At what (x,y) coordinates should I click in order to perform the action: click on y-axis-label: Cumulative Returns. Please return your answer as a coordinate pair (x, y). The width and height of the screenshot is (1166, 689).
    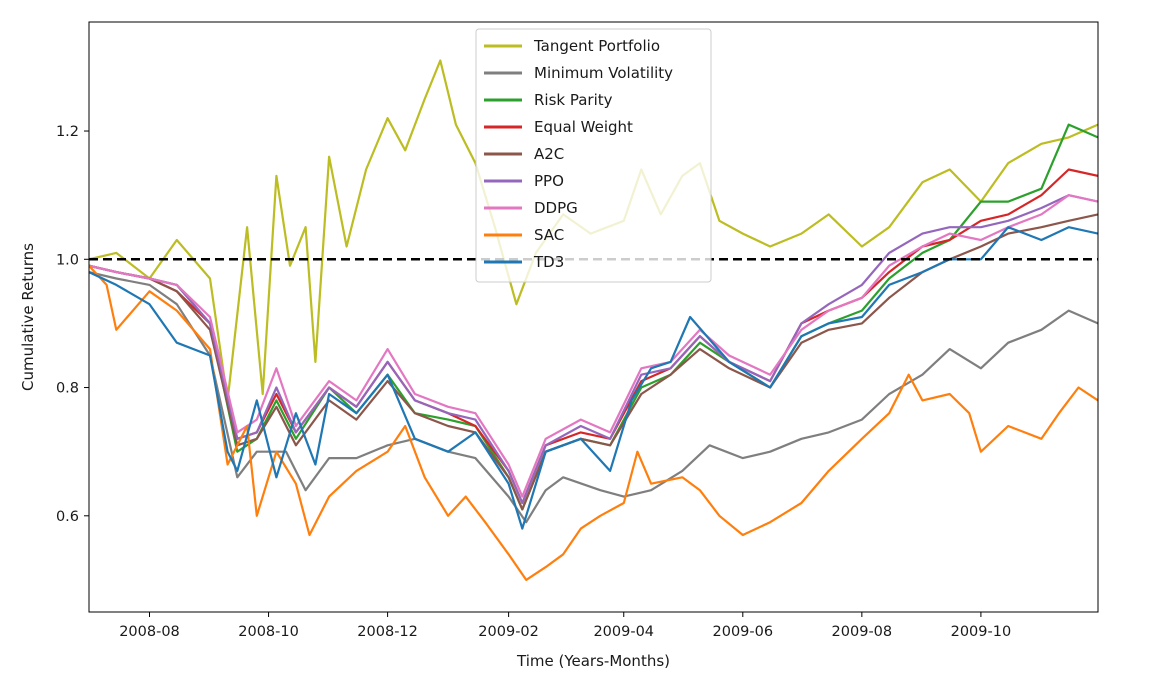
    Looking at the image, I should click on (28, 317).